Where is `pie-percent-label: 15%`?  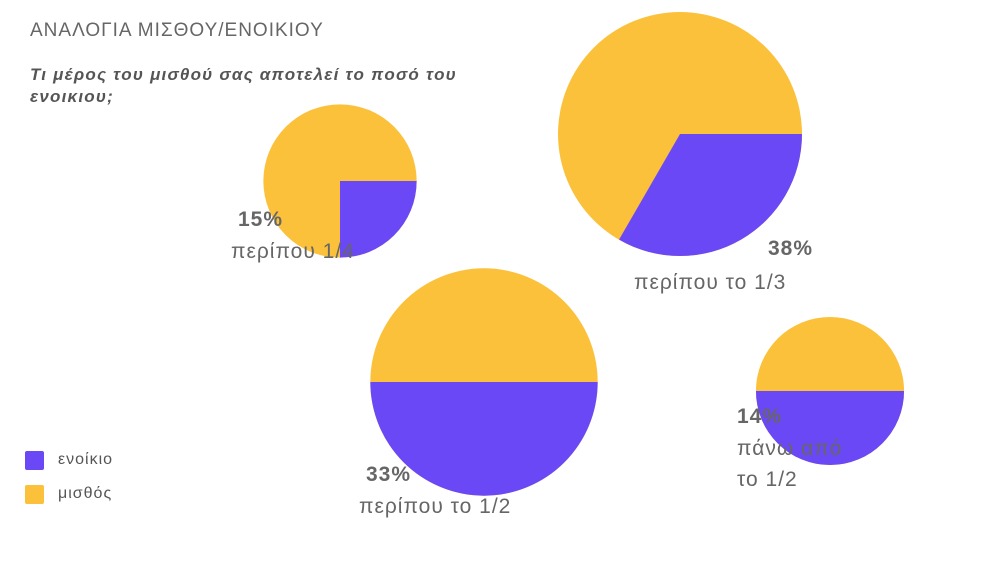
pie-percent-label: 15% is located at coordinates (261, 219).